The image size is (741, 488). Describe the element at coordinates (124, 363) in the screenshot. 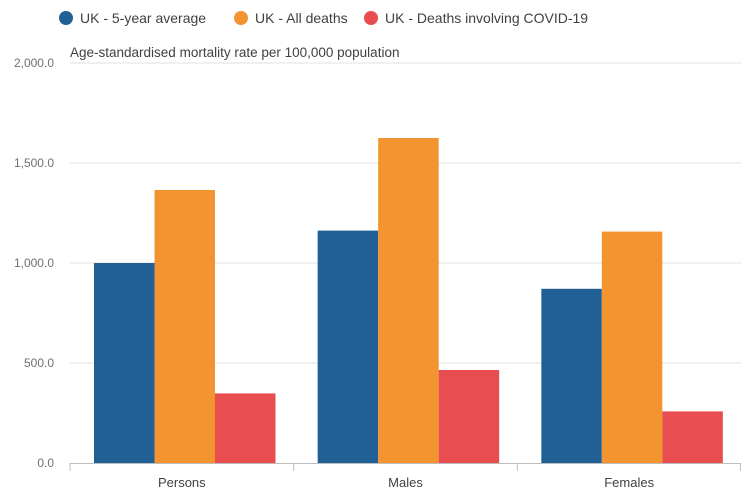

I see `bar-persons-uk-5-year-average` at that location.